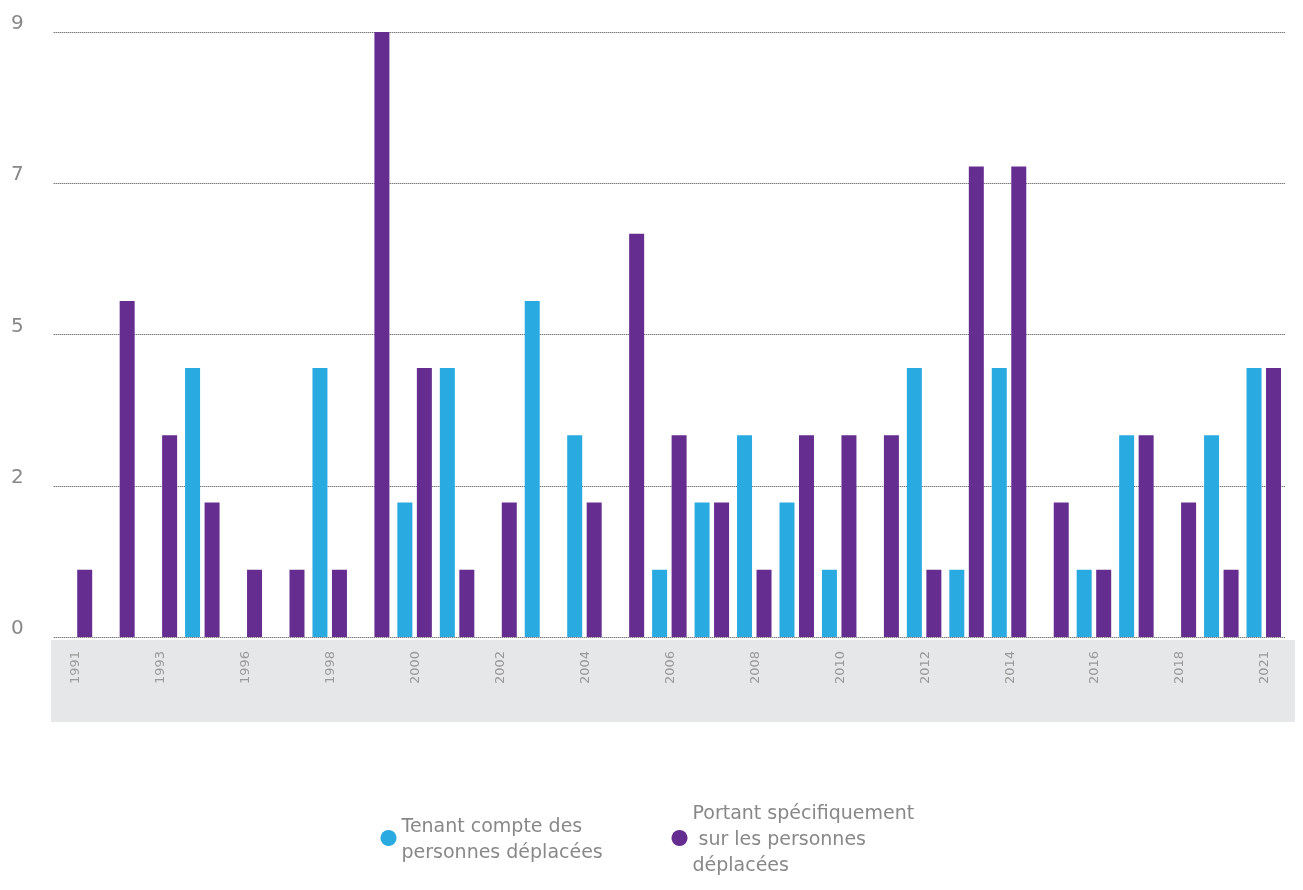 The height and width of the screenshot is (890, 1303). Describe the element at coordinates (1009, 668) in the screenshot. I see `x-tick-label: 2014` at that location.